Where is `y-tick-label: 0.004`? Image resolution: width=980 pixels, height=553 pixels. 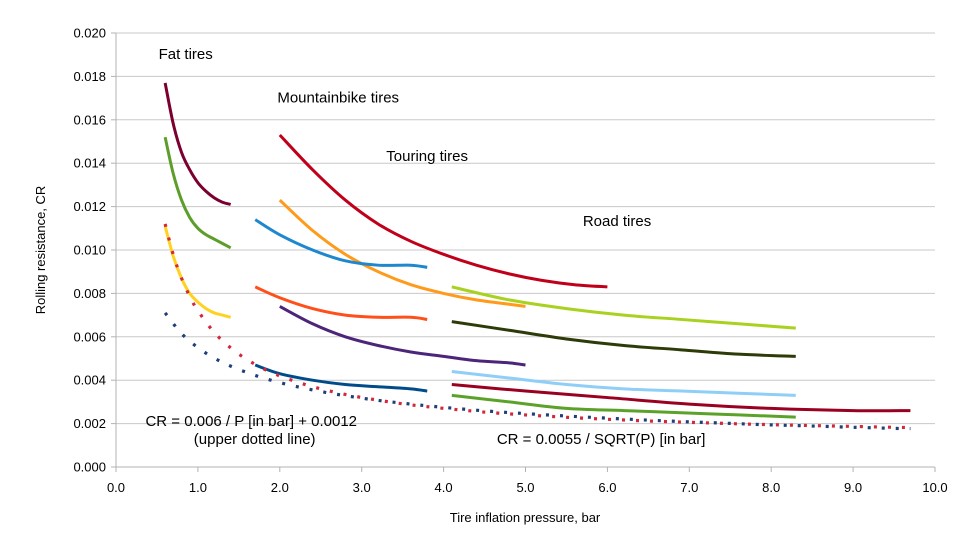 y-tick-label: 0.004 is located at coordinates (89, 380).